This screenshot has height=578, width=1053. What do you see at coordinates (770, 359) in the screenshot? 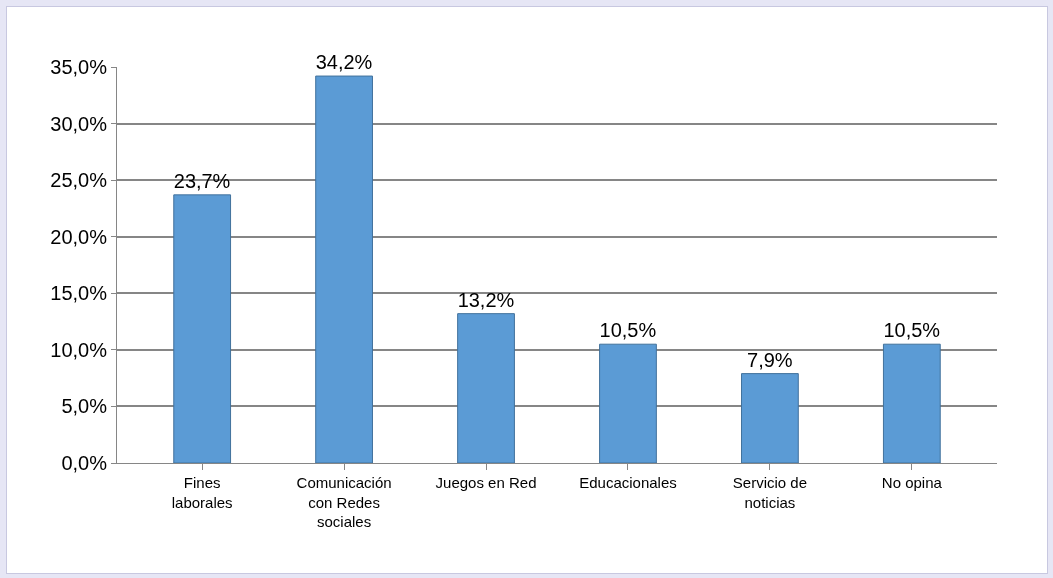
I see `data-label: 7,9%` at bounding box center [770, 359].